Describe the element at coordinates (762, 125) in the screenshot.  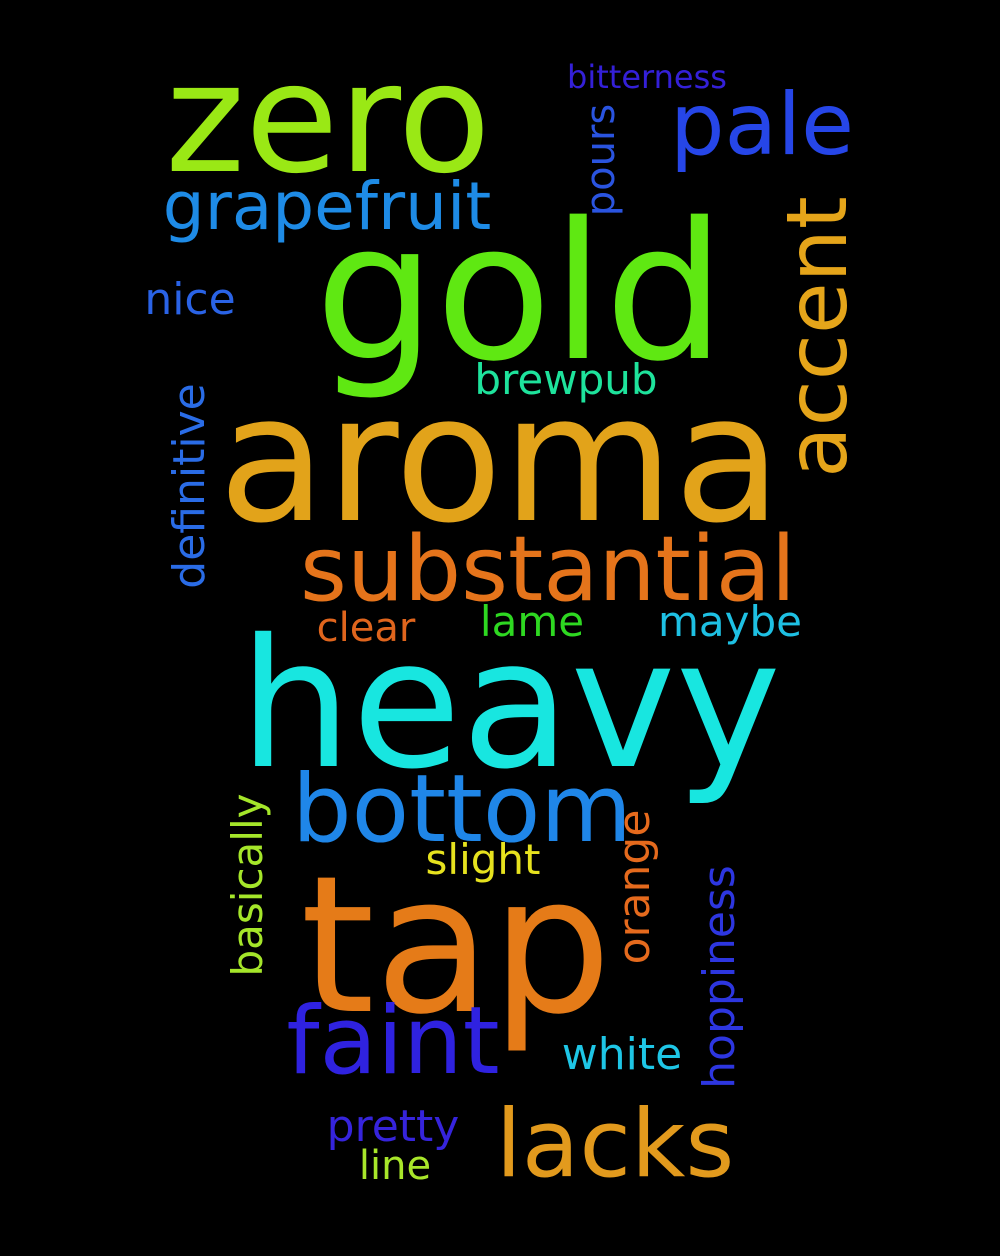
I see `word-pale: pale` at that location.